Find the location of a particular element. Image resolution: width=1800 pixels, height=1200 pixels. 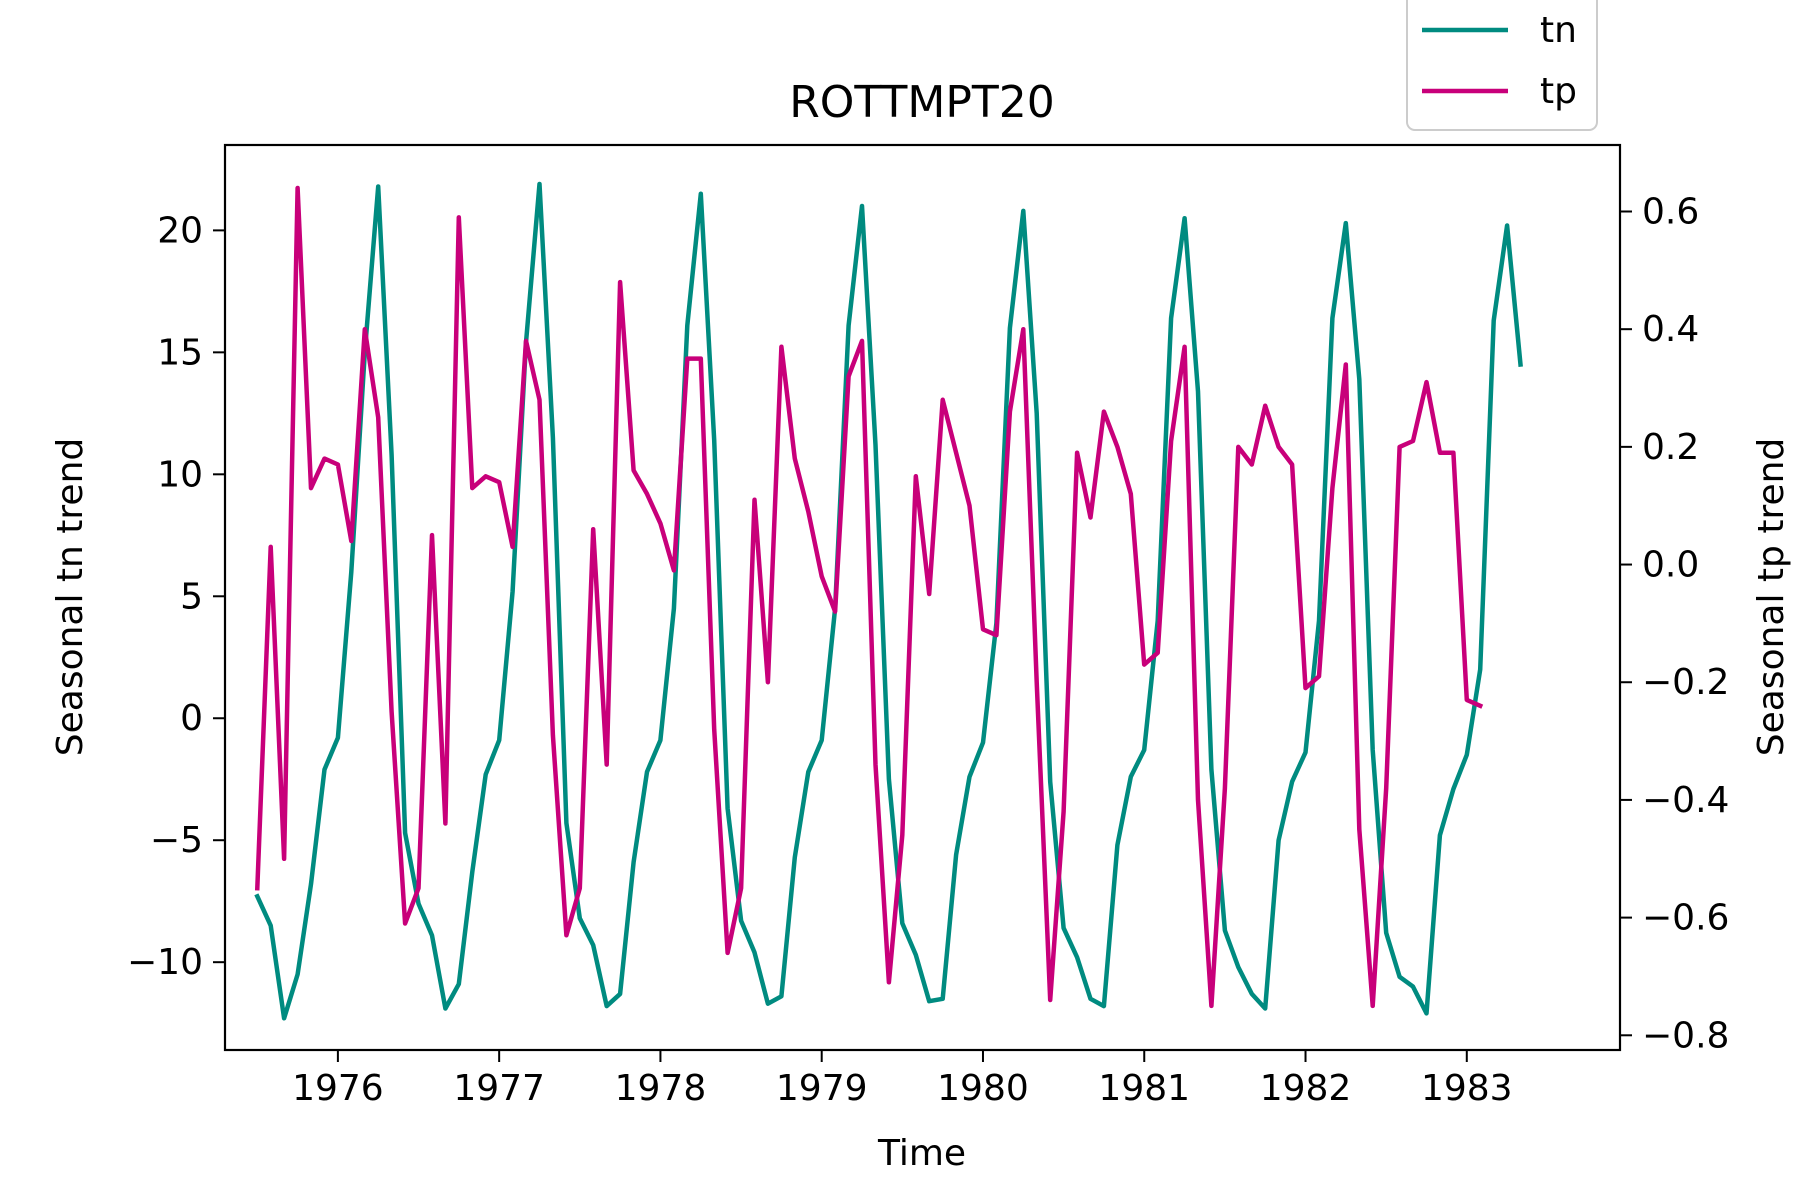

y-right-tick-label: 0.4 is located at coordinates (1670, 329).